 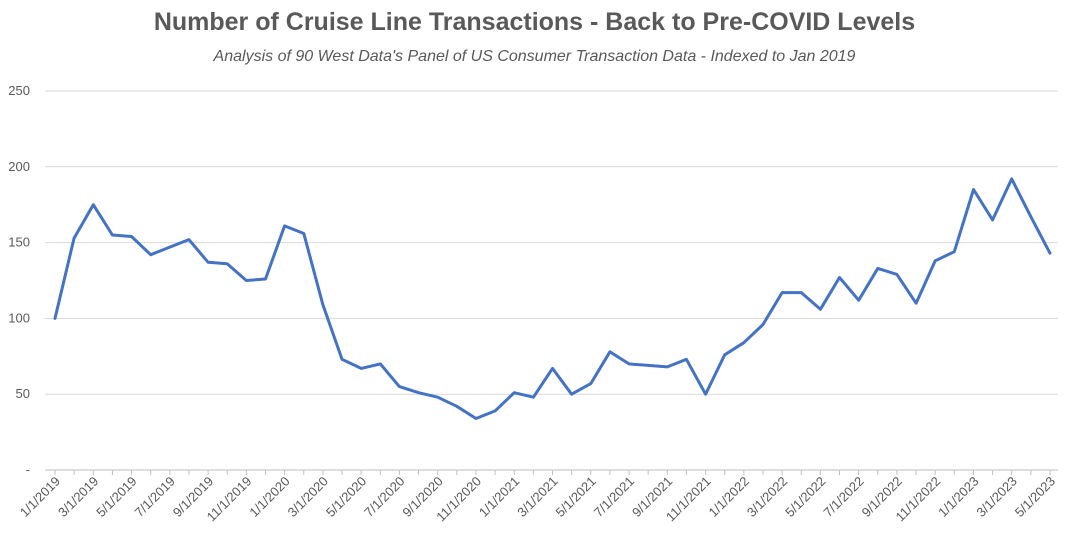 What do you see at coordinates (19, 166) in the screenshot?
I see `y-tick-label: 200` at bounding box center [19, 166].